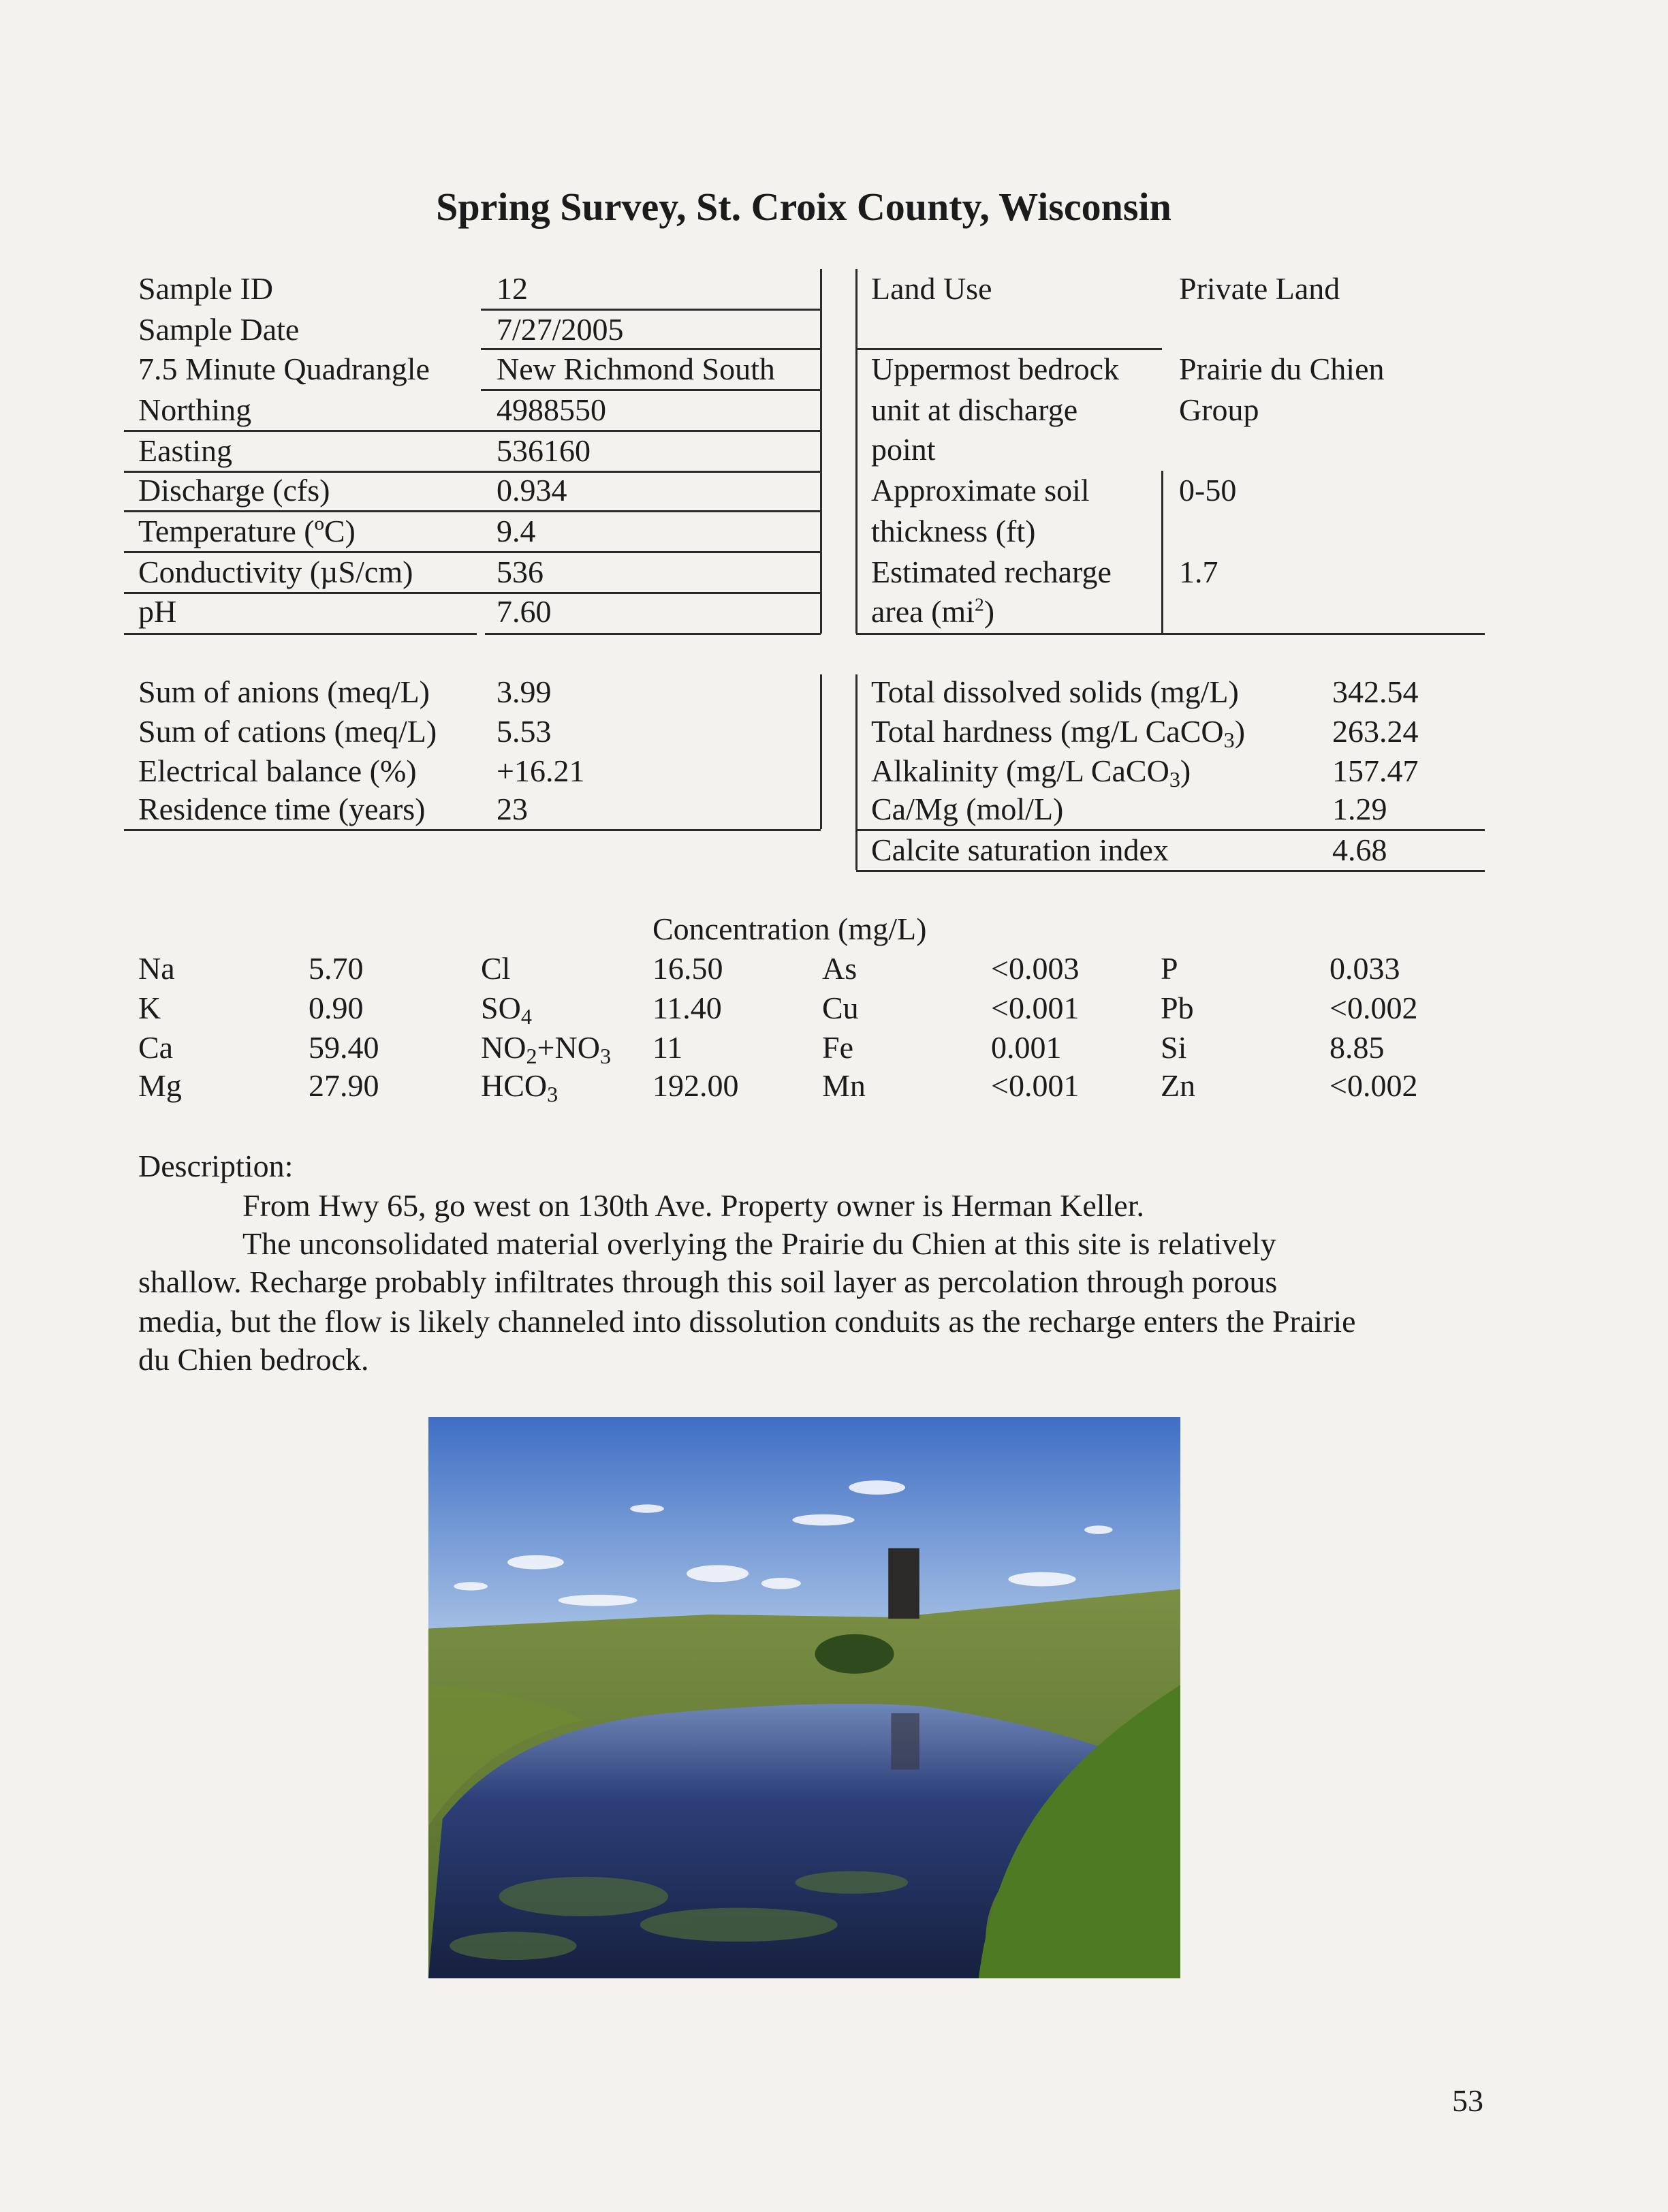 The width and height of the screenshot is (1668, 2212). Describe the element at coordinates (1198, 572) in the screenshot. I see `geology-value: 1.7` at that location.